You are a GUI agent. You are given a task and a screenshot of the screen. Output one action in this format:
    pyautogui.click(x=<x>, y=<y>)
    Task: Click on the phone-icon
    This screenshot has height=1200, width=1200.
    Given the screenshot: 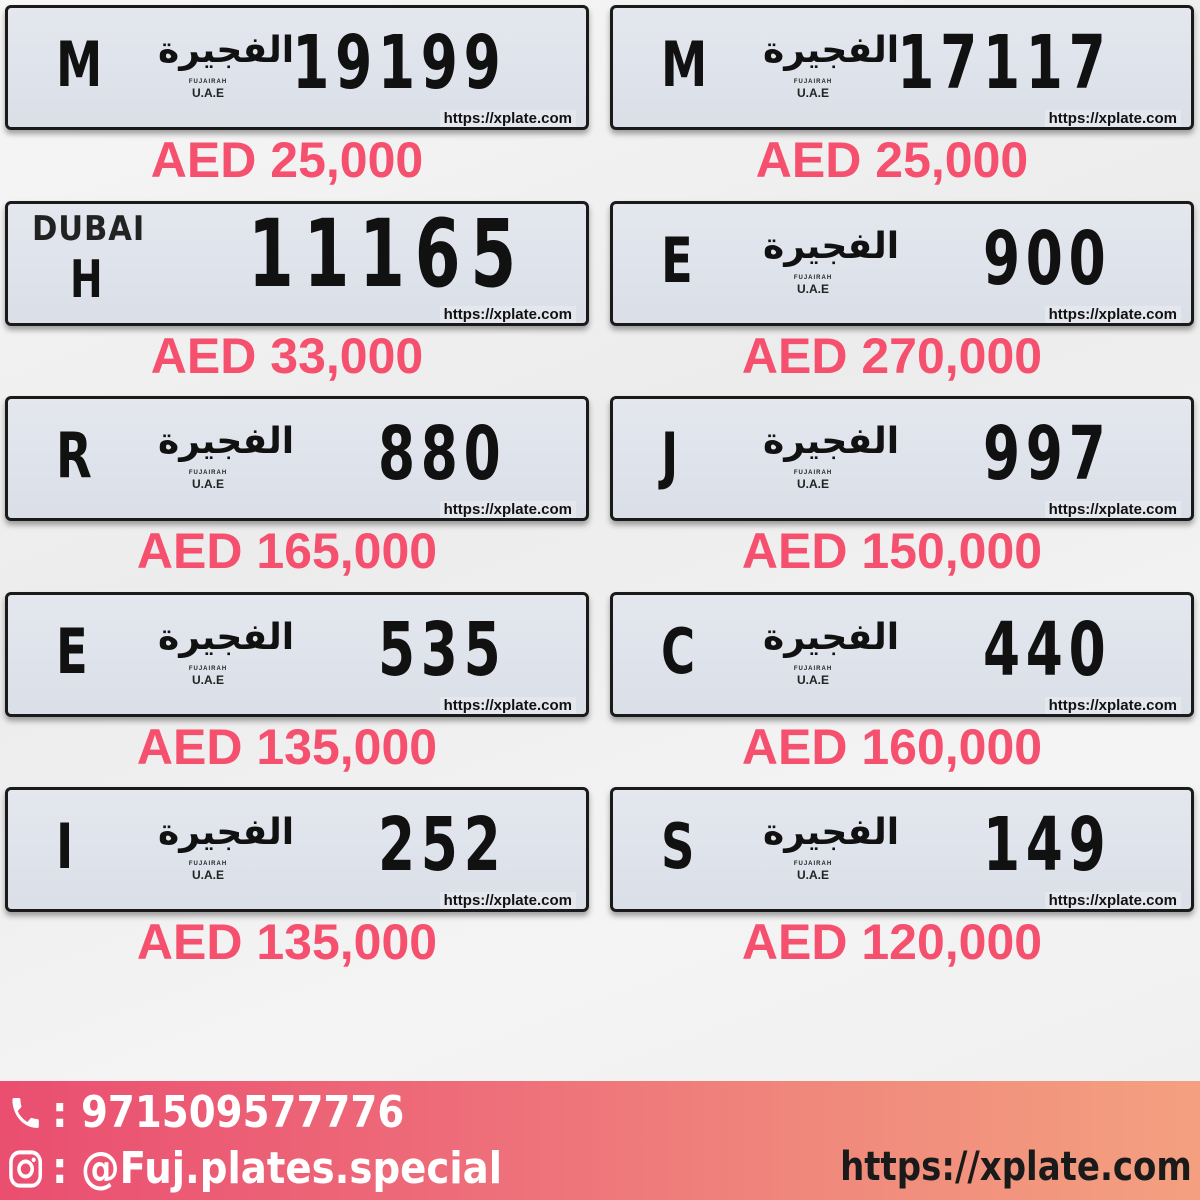 What is the action you would take?
    pyautogui.click(x=27, y=1113)
    